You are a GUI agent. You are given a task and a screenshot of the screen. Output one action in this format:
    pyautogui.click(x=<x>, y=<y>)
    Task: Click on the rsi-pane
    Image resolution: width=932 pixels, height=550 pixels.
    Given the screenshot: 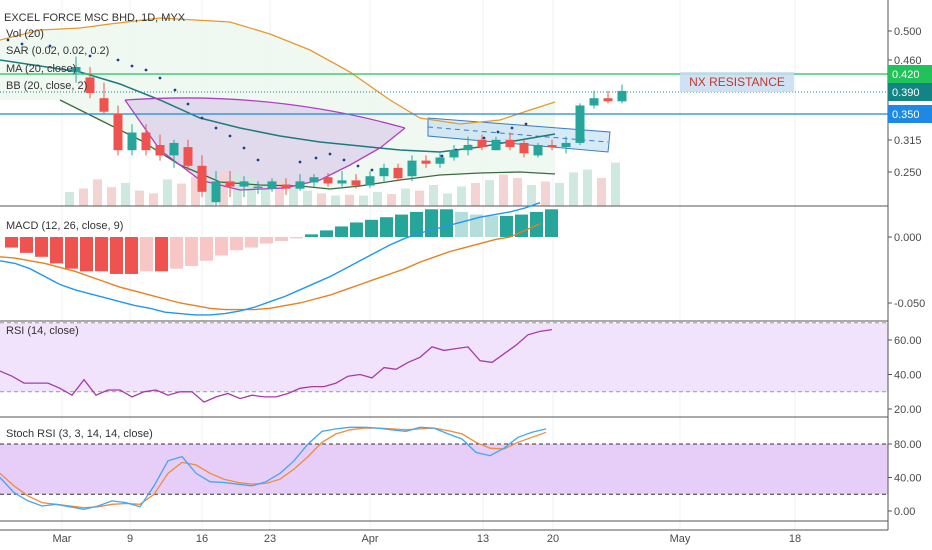 What is the action you would take?
    pyautogui.click(x=444, y=362)
    